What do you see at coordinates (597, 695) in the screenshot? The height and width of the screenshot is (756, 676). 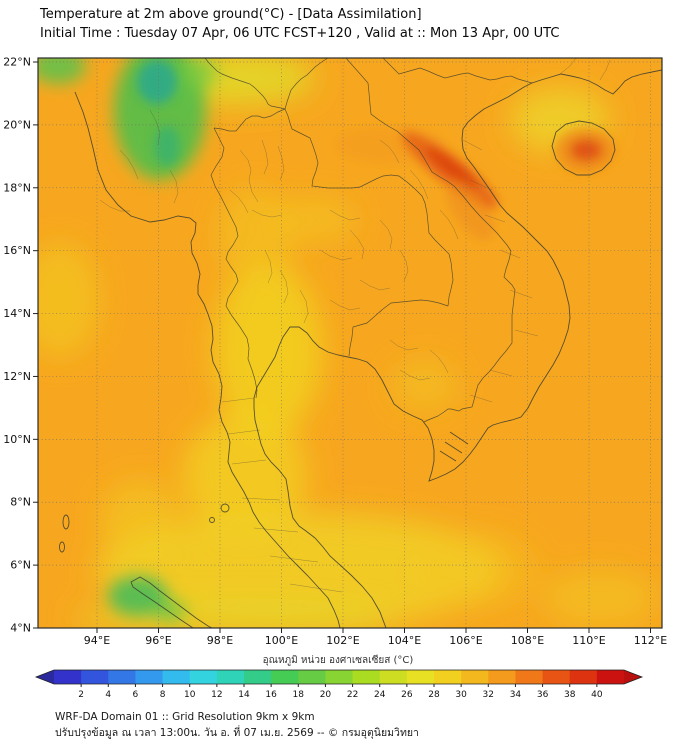 I see `colorbar-tick-label: 40` at bounding box center [597, 695].